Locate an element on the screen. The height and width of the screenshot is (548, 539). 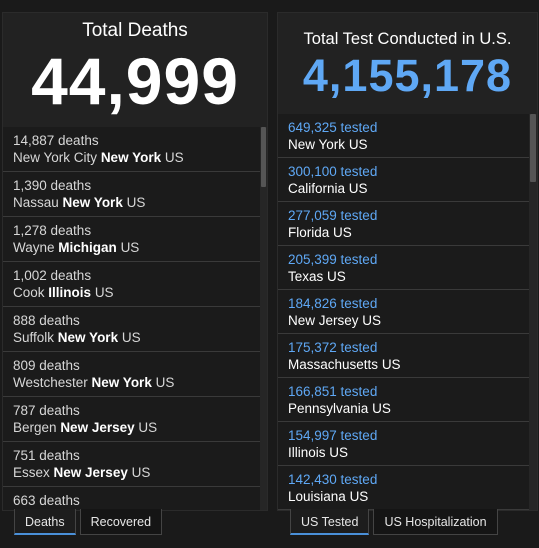
tests-list-item: 154,997 tested Illinois US is located at coordinates (403, 444).